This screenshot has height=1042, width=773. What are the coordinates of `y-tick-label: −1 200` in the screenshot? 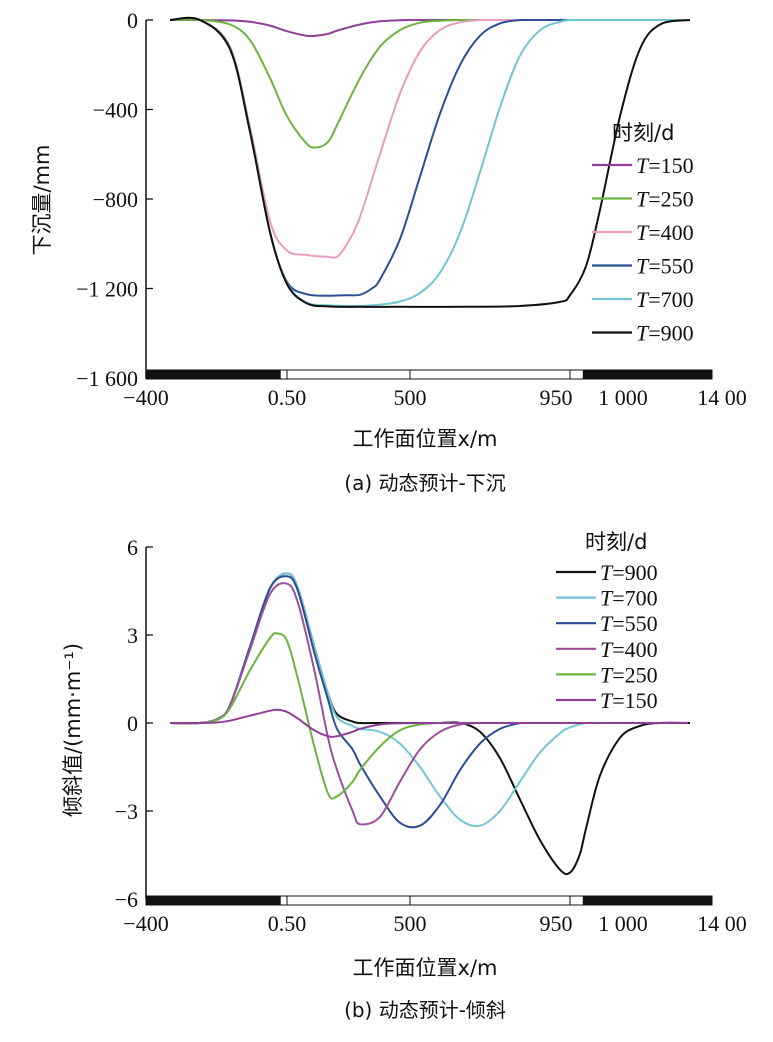 It's located at (107, 289).